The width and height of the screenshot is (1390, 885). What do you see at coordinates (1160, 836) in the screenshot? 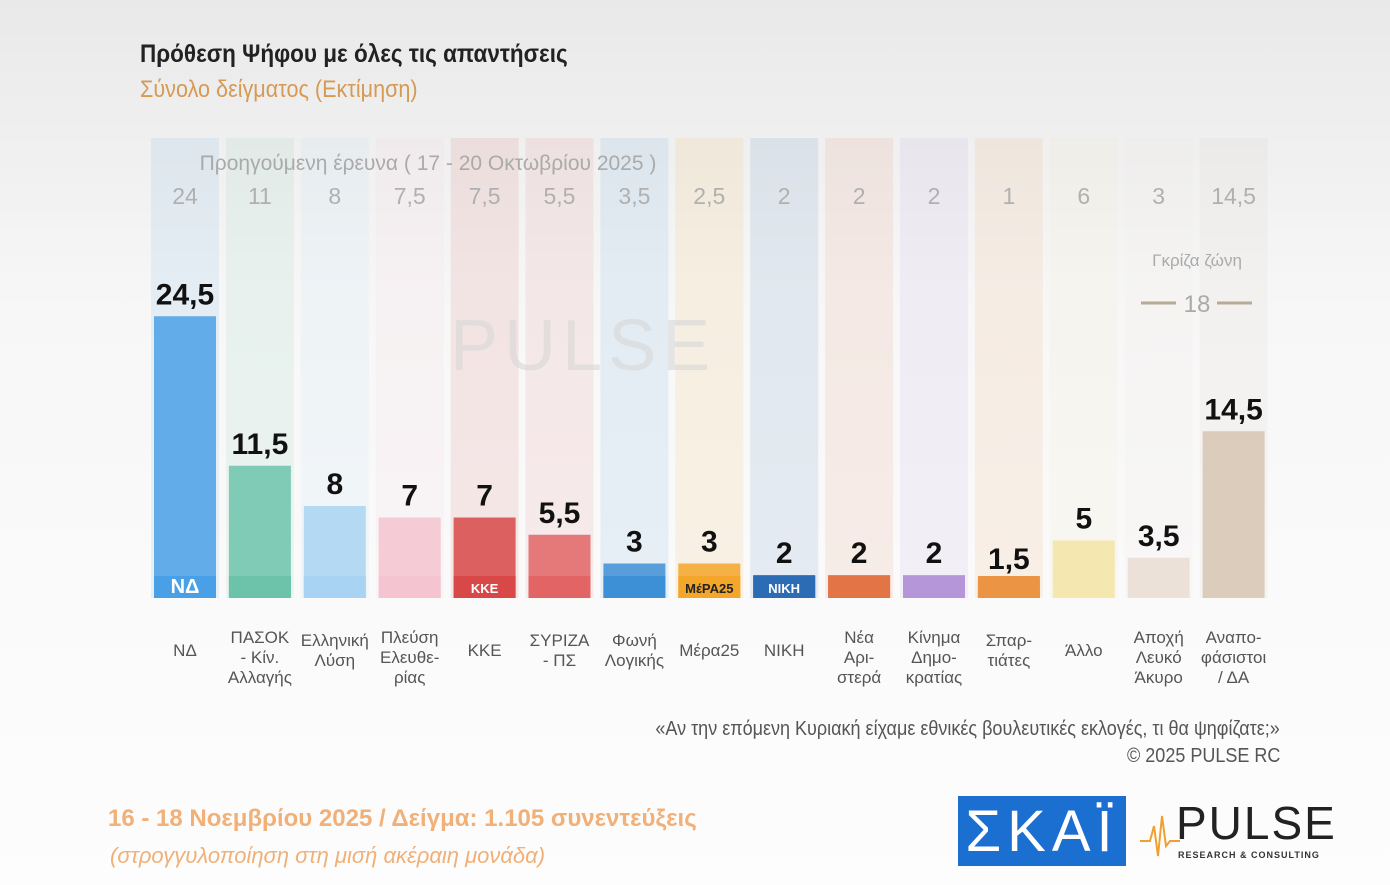
I see `pulse-wave-icon` at bounding box center [1160, 836].